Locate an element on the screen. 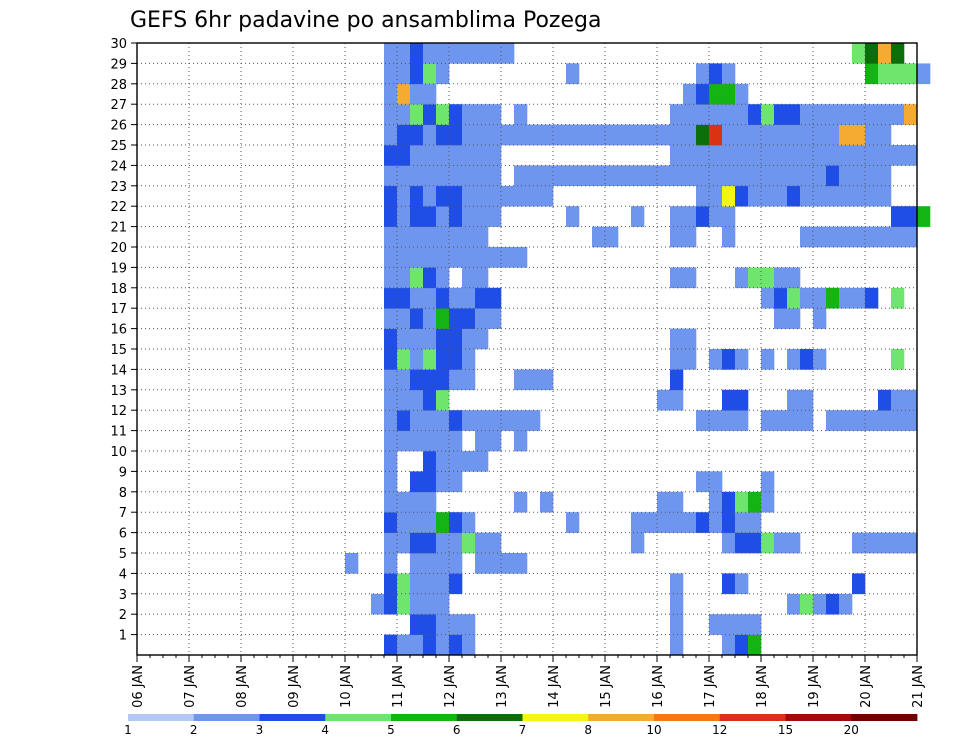 The height and width of the screenshot is (742, 960). y-tick-label: 17 is located at coordinates (118, 309).